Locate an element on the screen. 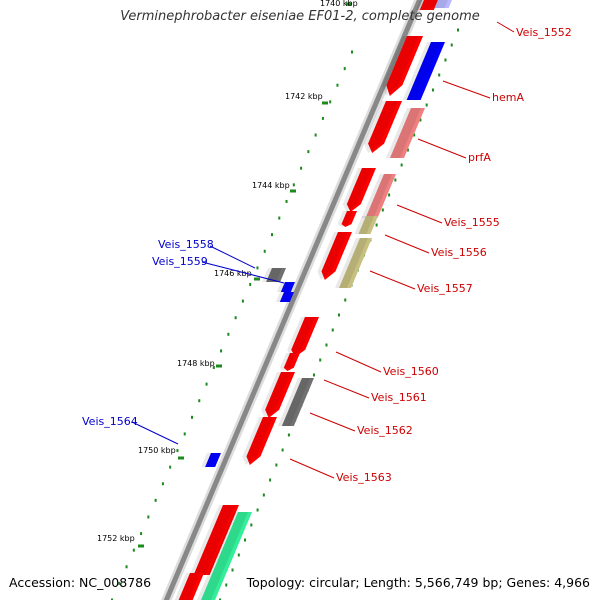 The image size is (600, 600). cds-veis-1555b is located at coordinates (347, 219).